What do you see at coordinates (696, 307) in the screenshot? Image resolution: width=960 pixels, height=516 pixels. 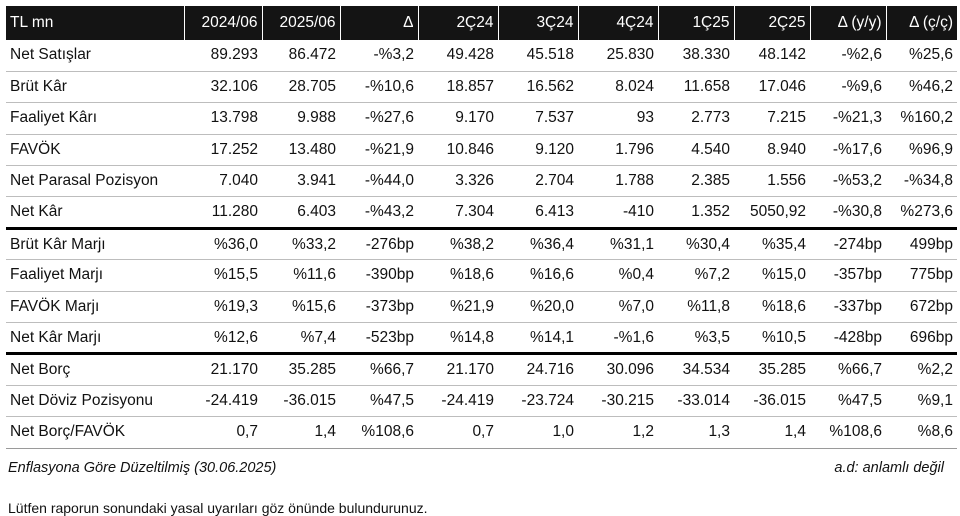 I see `table-cell: %11,8` at bounding box center [696, 307].